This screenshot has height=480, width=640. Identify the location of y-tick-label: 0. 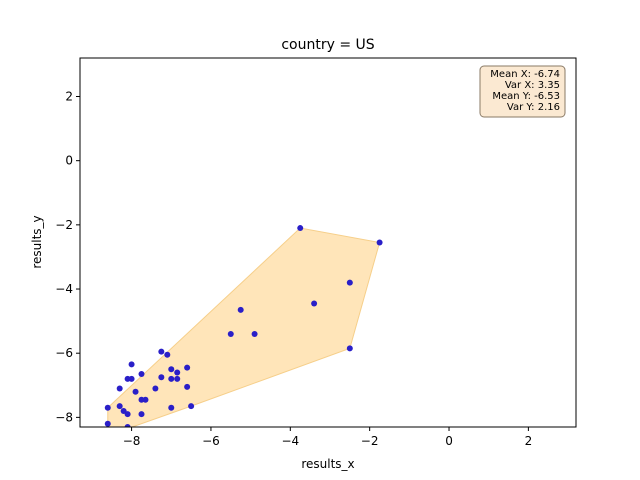
(69, 161).